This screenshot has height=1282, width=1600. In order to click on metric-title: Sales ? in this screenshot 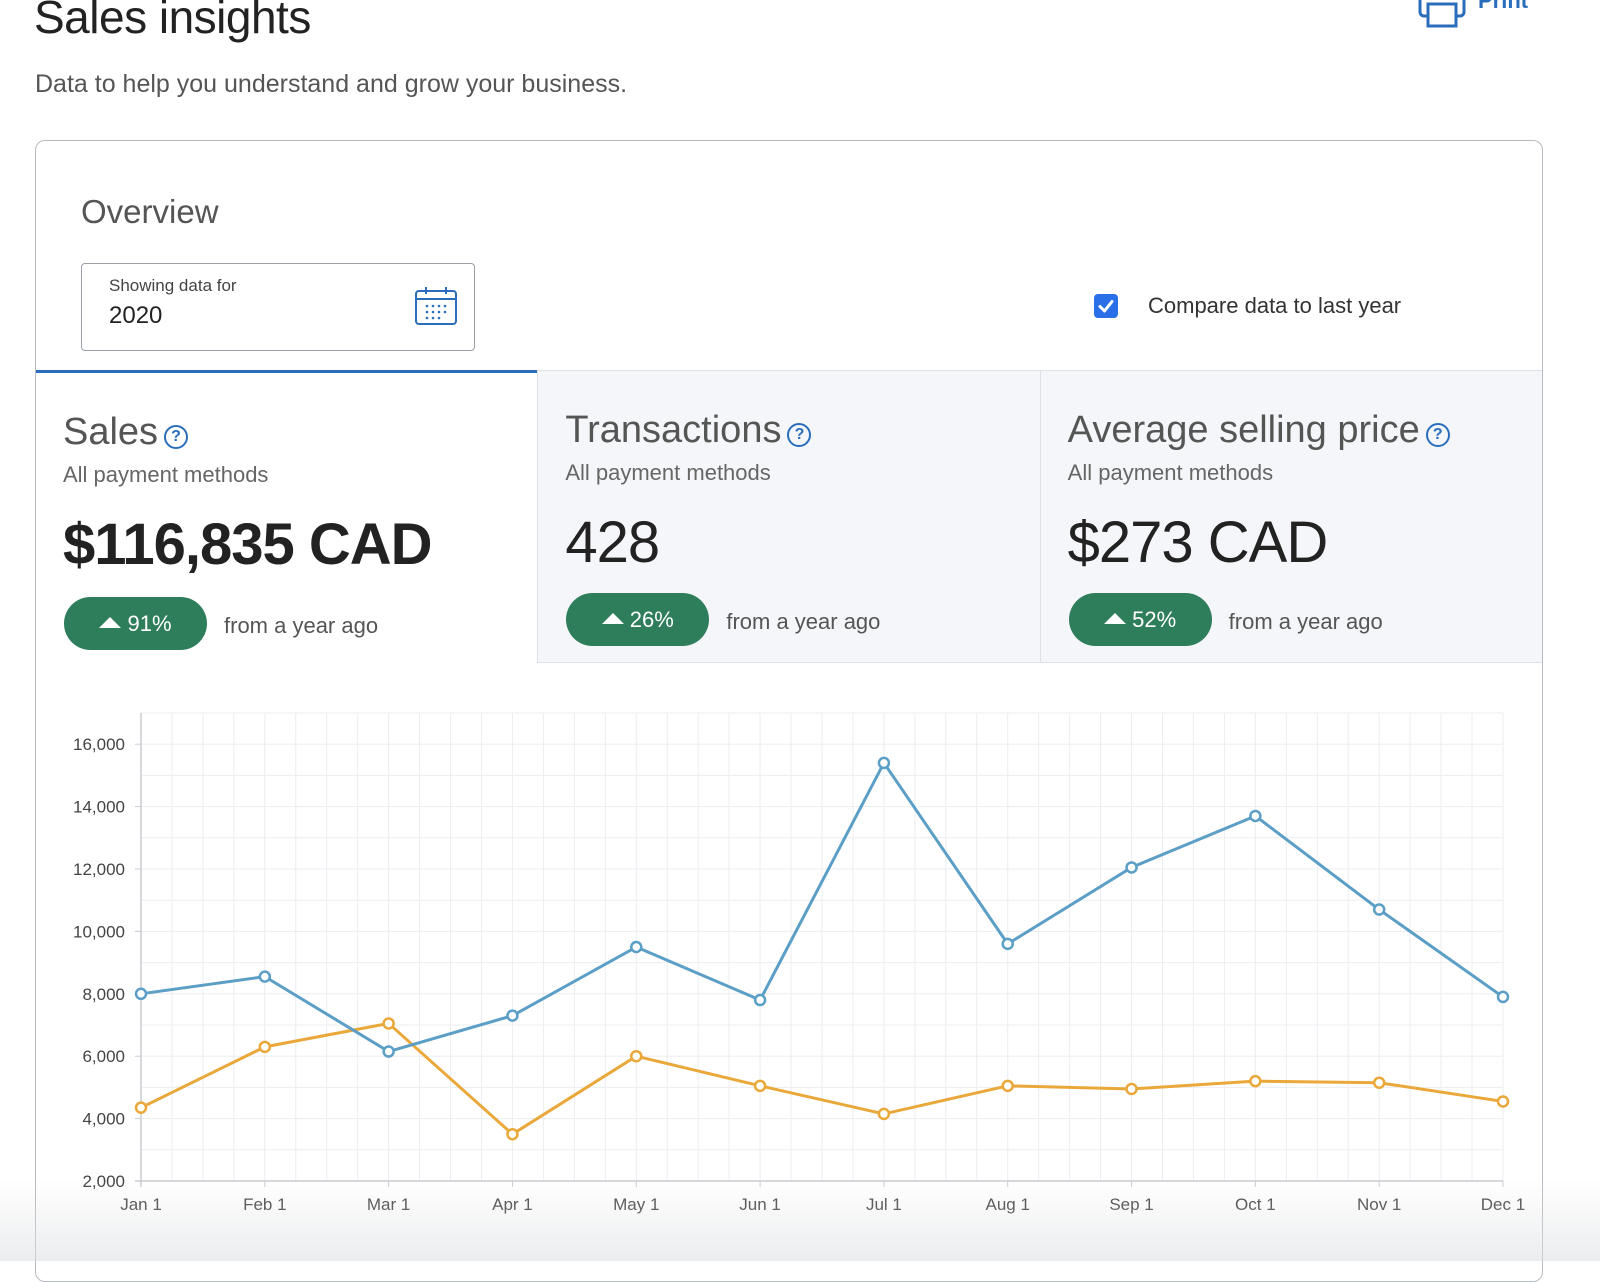, I will do `click(126, 432)`.